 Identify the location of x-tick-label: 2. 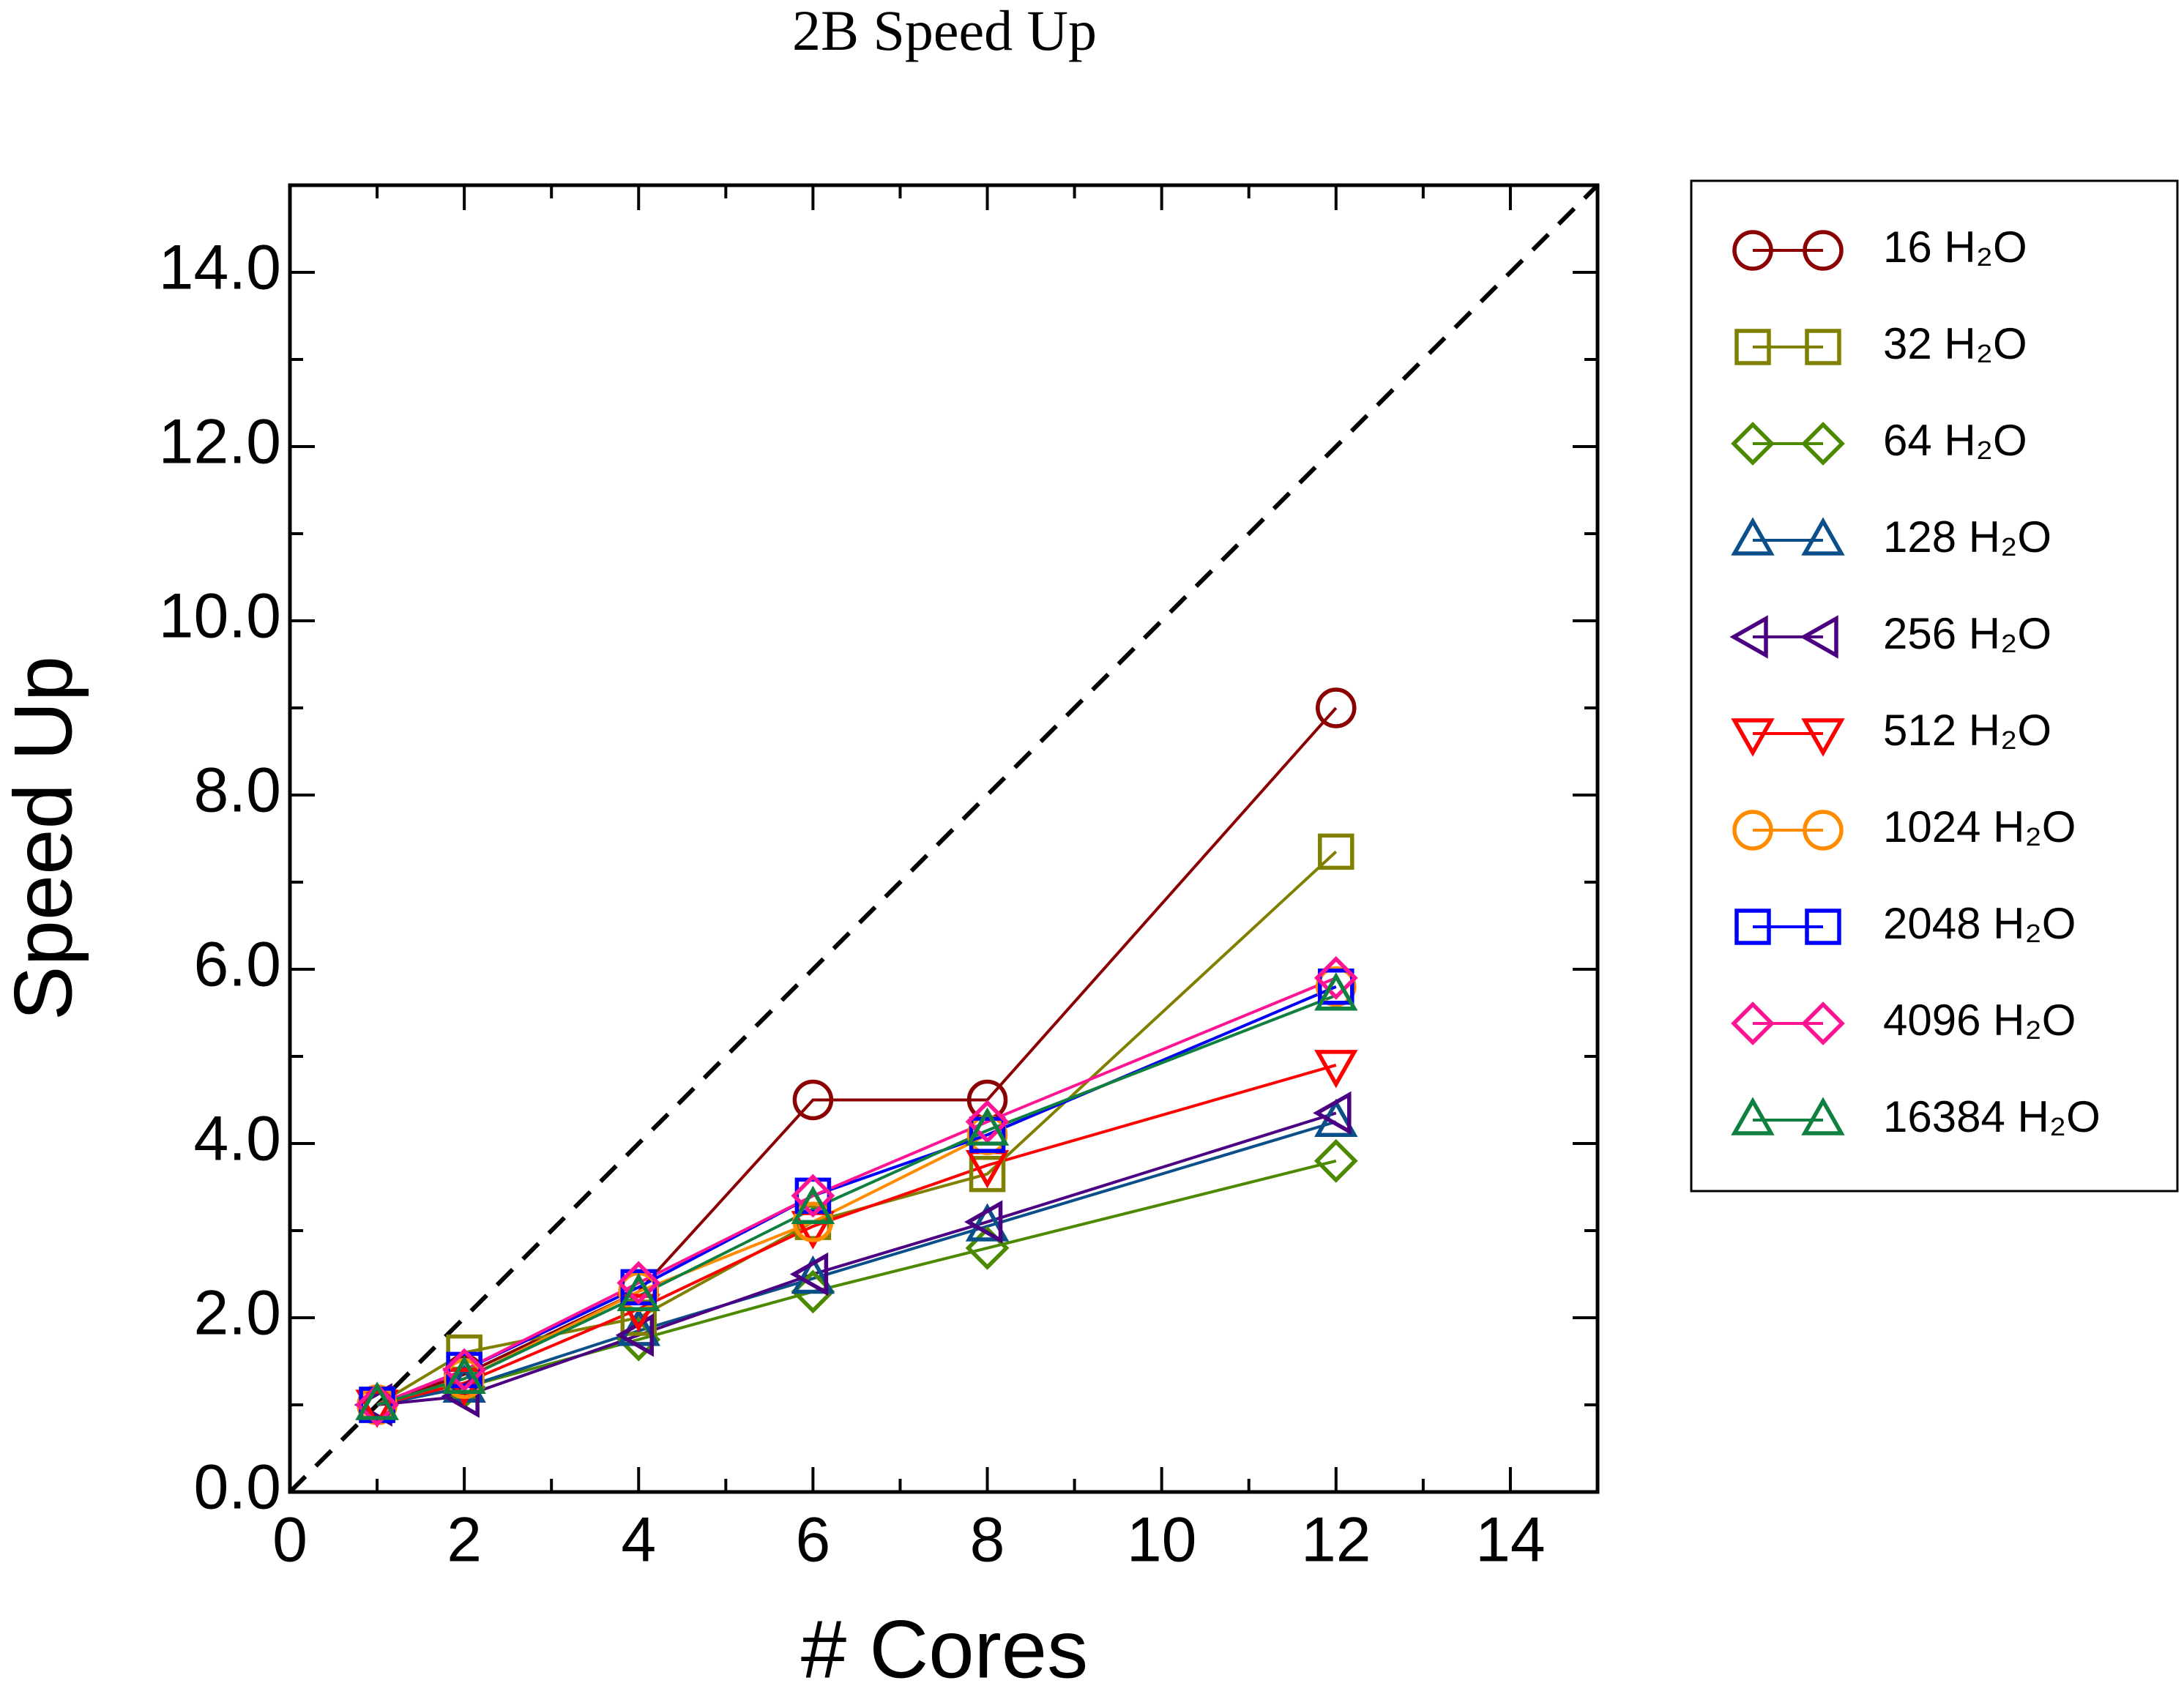
(465, 1540).